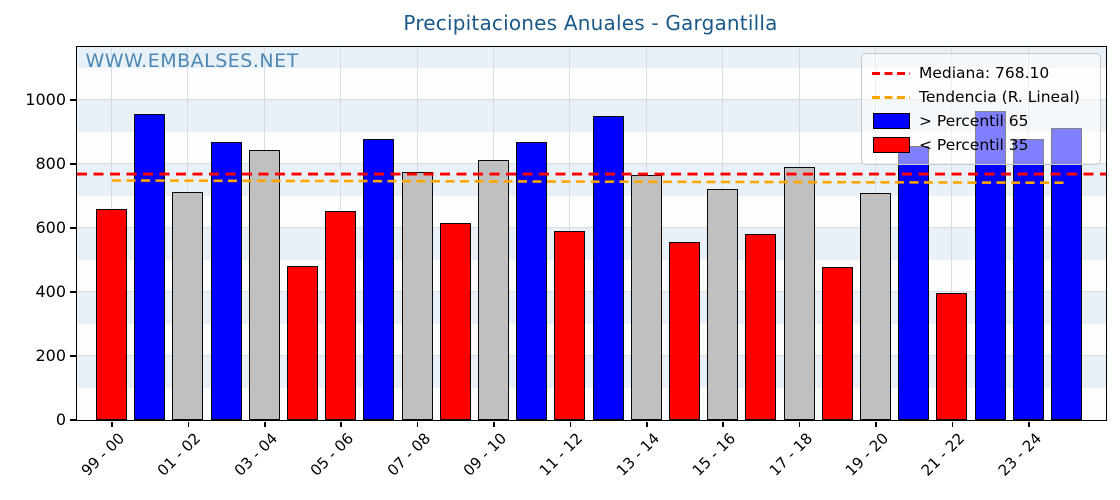  I want to click on legend-above-label: > Percentil 65, so click(974, 121).